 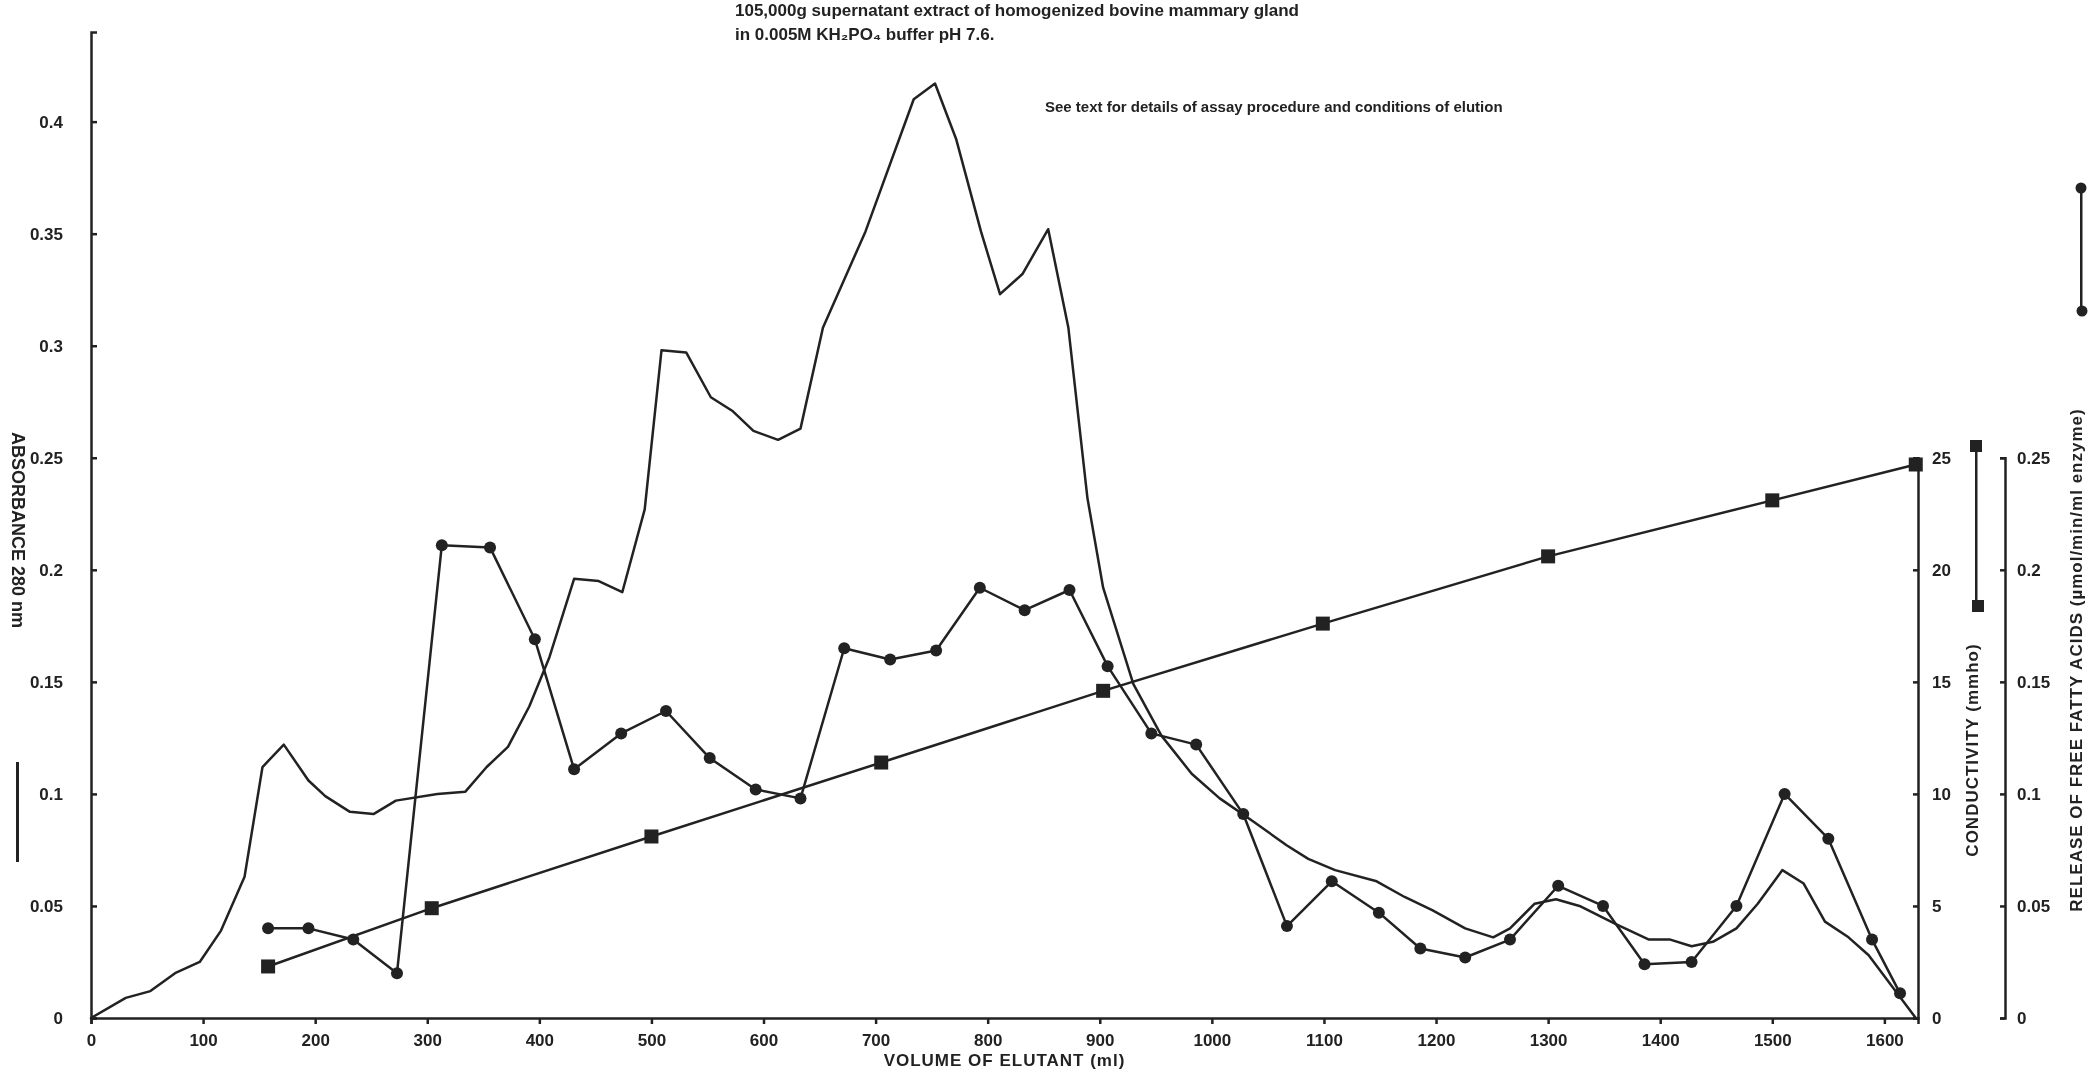 I want to click on y-tick-label: 0.3, so click(x=51, y=346).